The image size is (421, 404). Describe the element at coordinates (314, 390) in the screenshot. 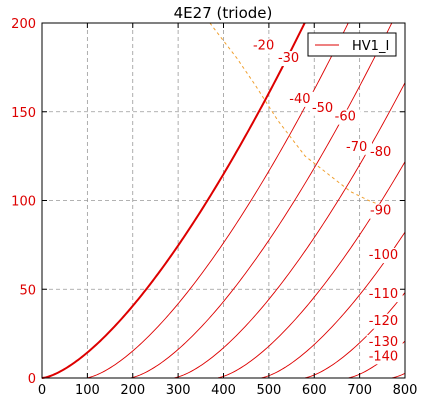

I see `x-tick-label: 600` at that location.